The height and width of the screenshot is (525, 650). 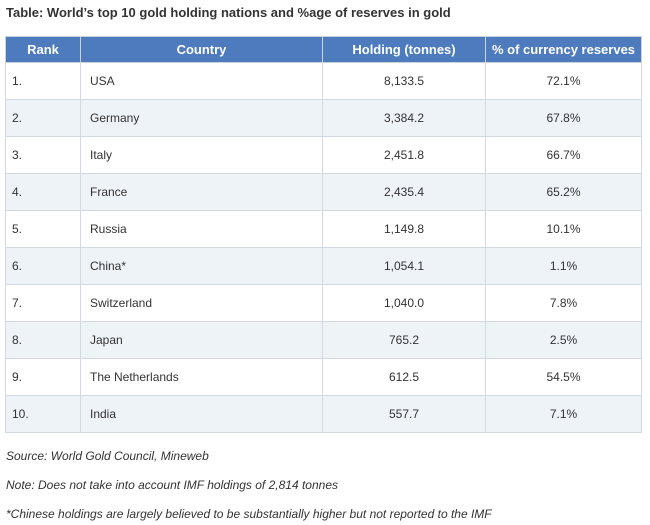 I want to click on holding-cell: 557.7, so click(x=404, y=414).